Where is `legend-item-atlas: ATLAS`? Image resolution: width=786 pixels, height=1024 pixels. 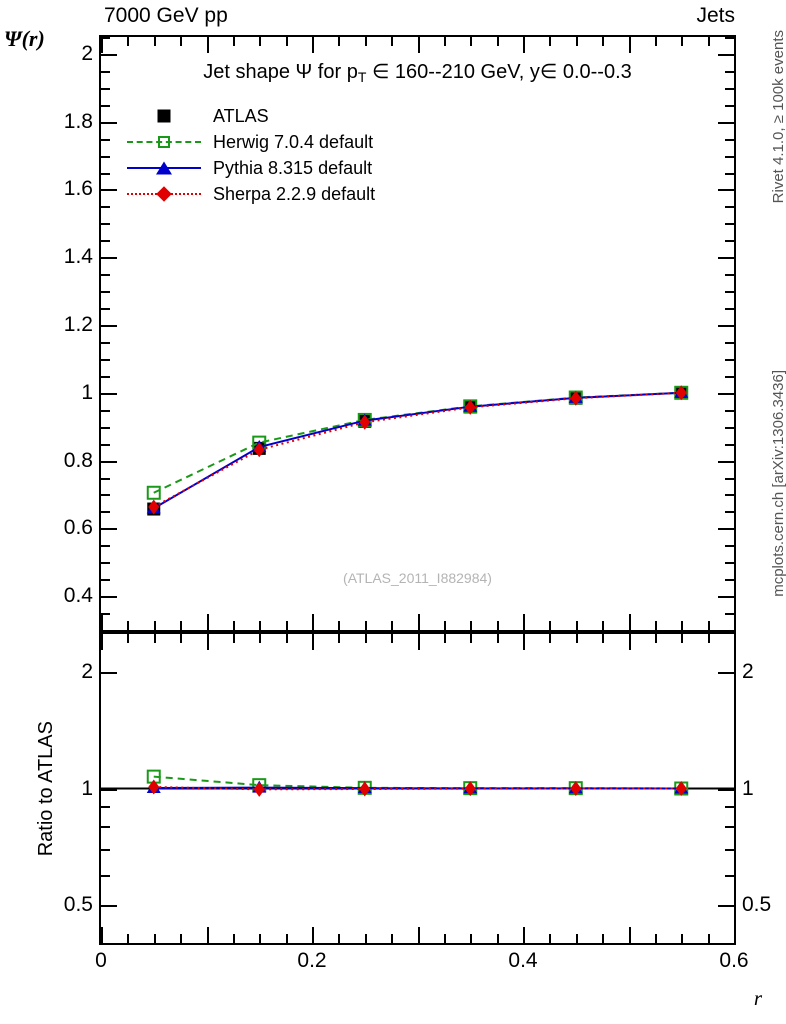 legend-item-atlas: ATLAS is located at coordinates (250, 116).